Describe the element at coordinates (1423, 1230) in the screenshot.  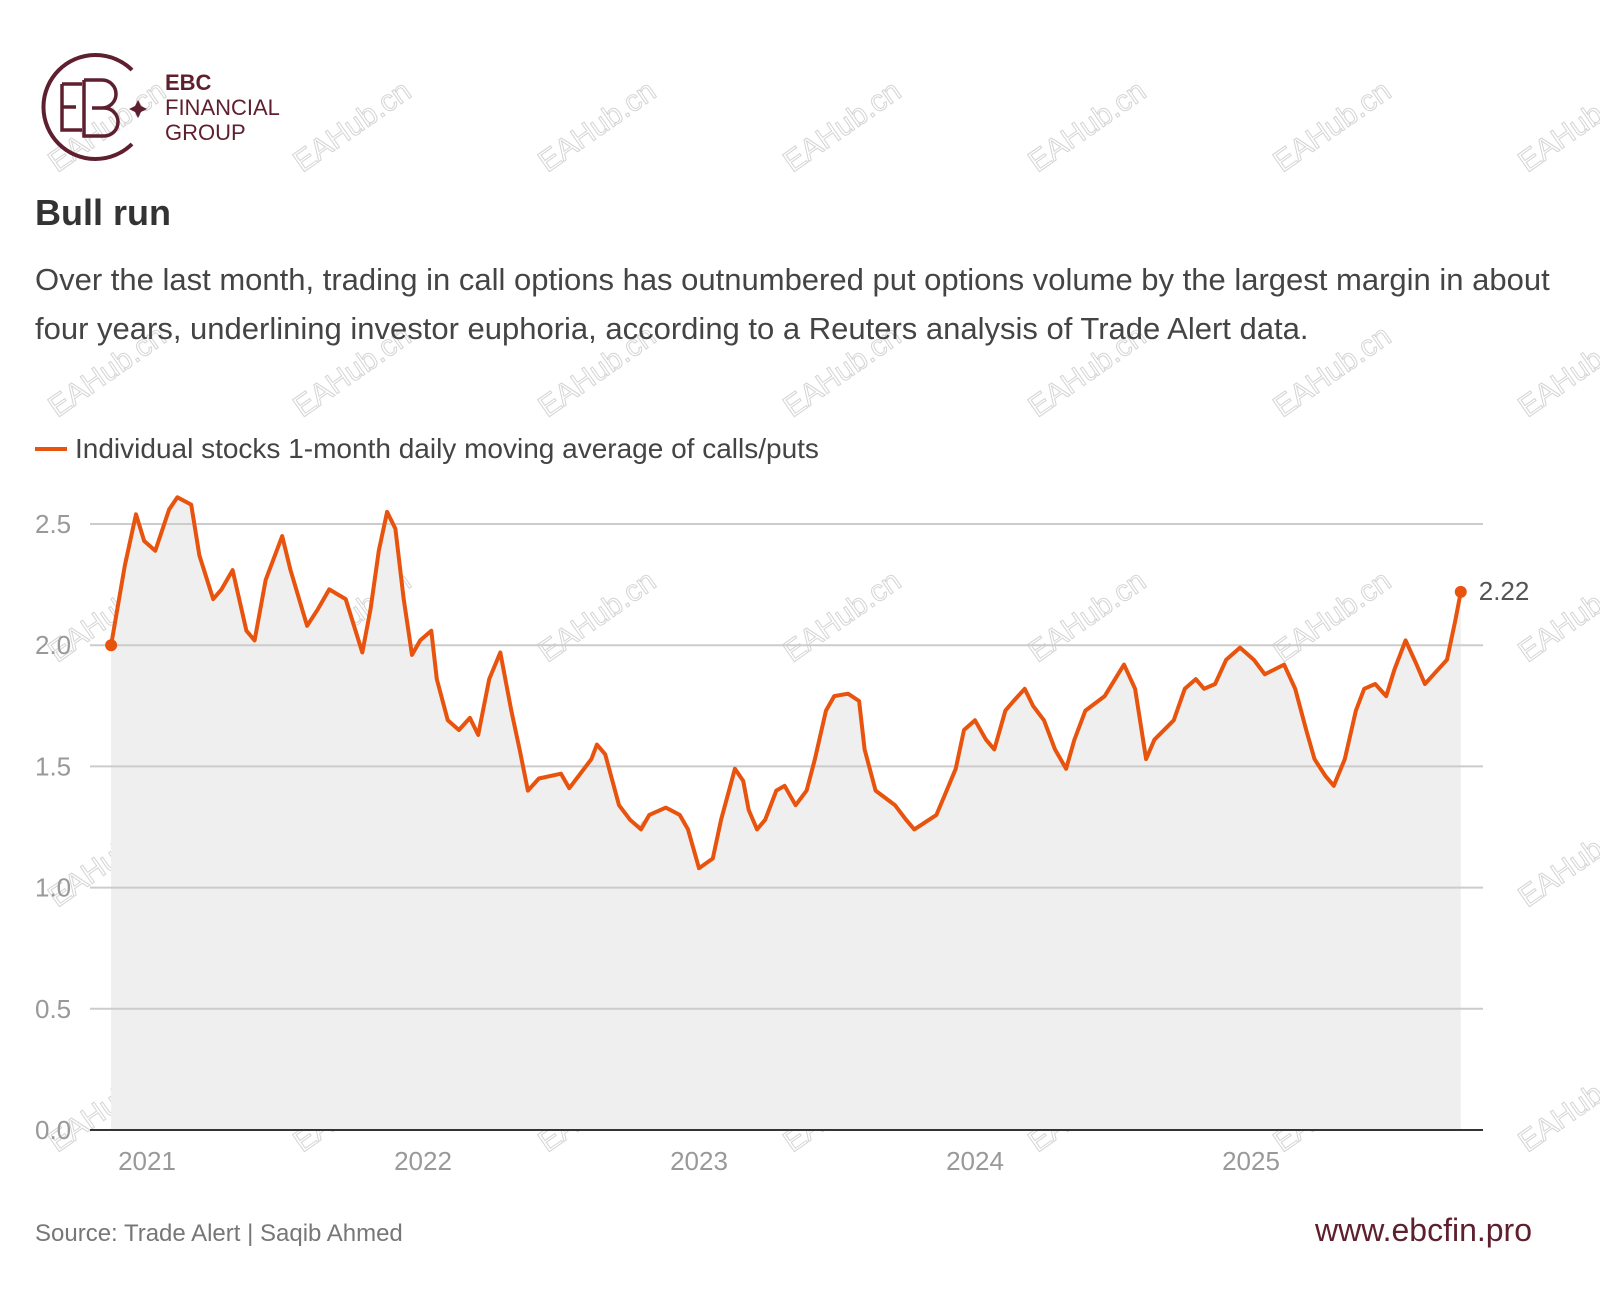
I see `website-url: www.ebcfin.pro` at that location.